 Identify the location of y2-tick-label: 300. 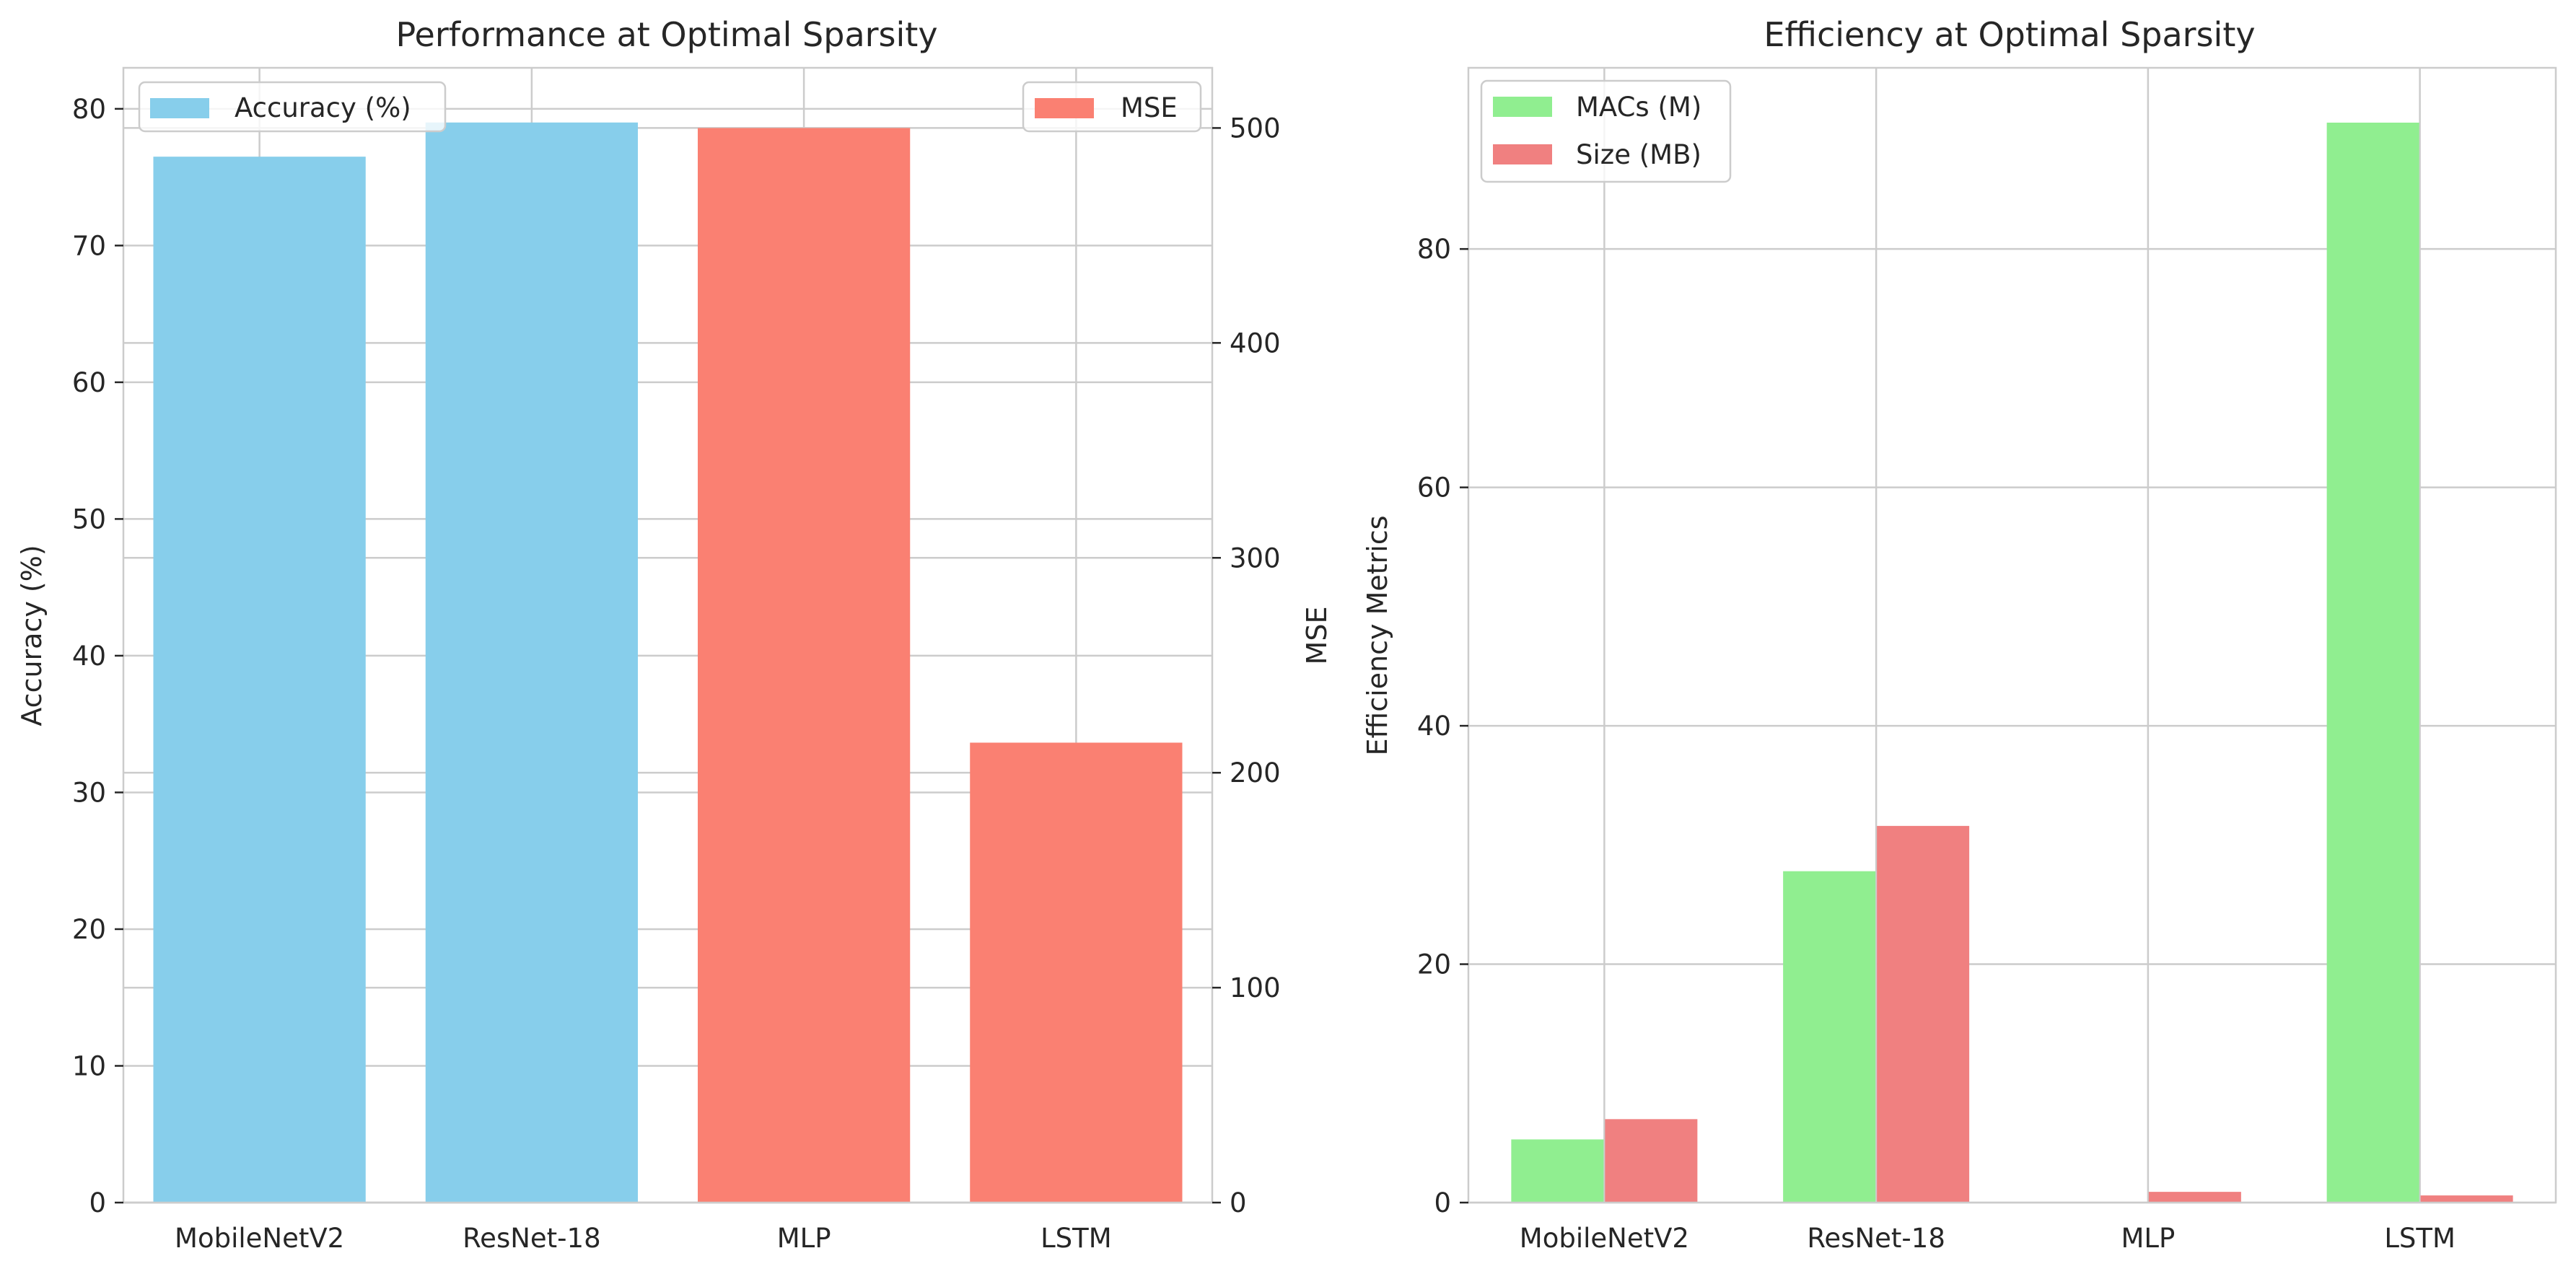
(1255, 558).